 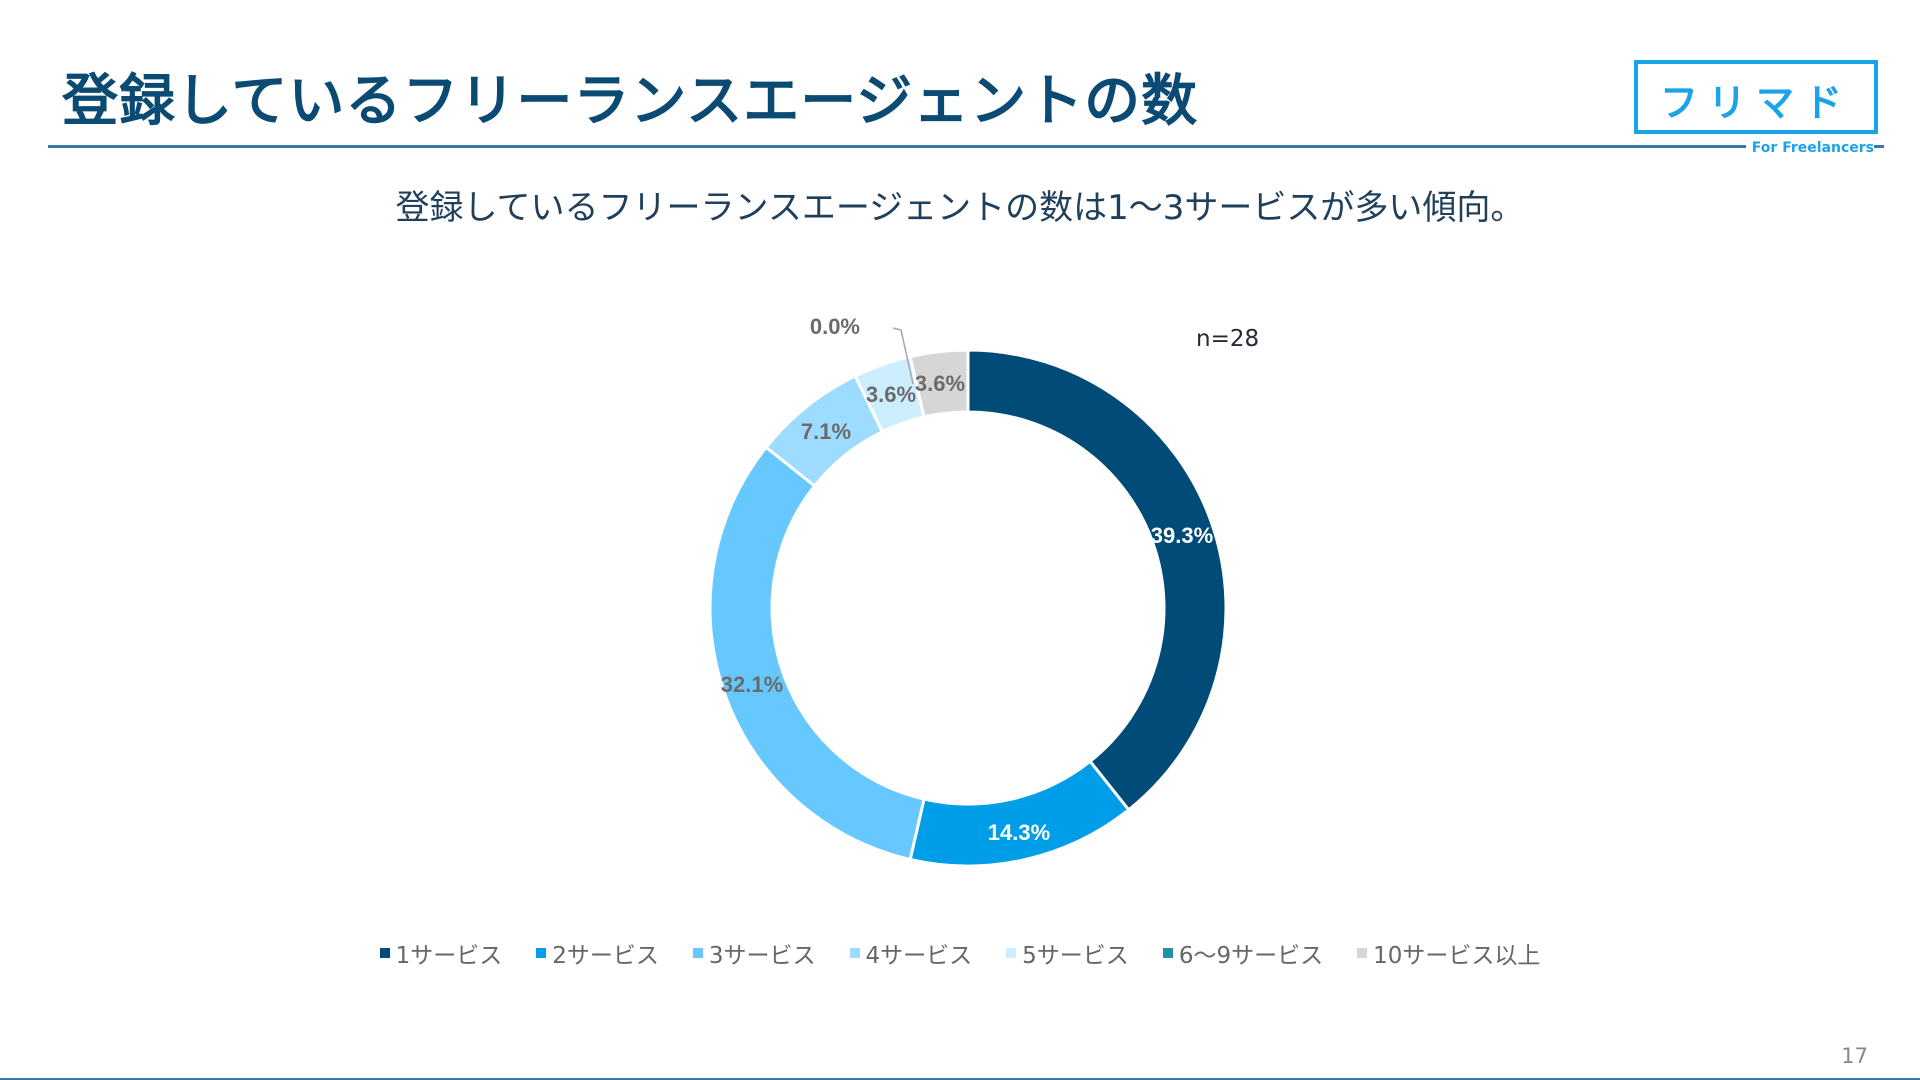 I want to click on legend-item-5: 5サービス, so click(x=1067, y=953).